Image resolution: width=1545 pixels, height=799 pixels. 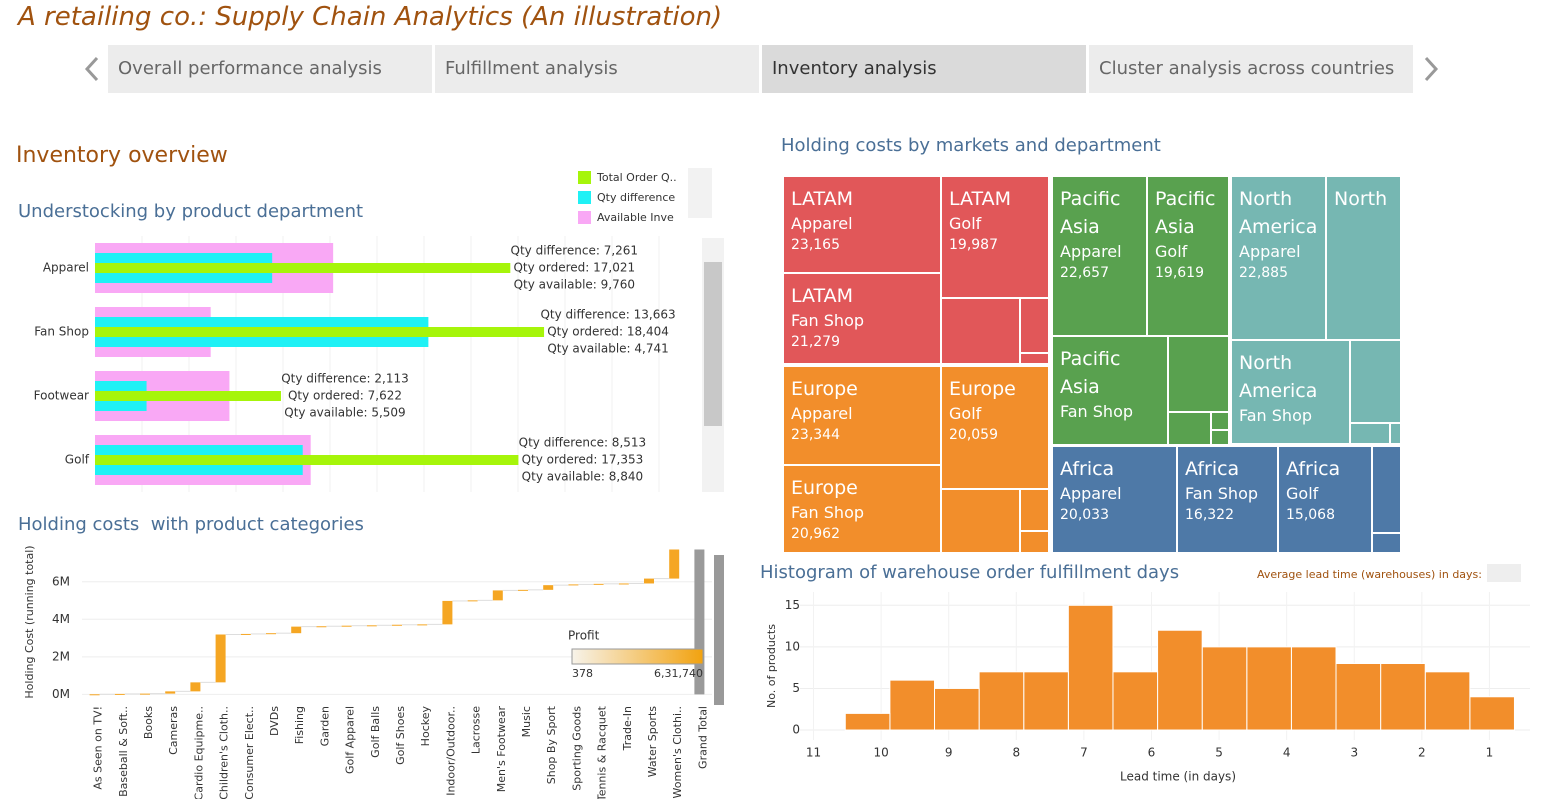 What do you see at coordinates (1099, 256) in the screenshot?
I see `treemap-tile: Pacific Asia Apparel 22,657` at bounding box center [1099, 256].